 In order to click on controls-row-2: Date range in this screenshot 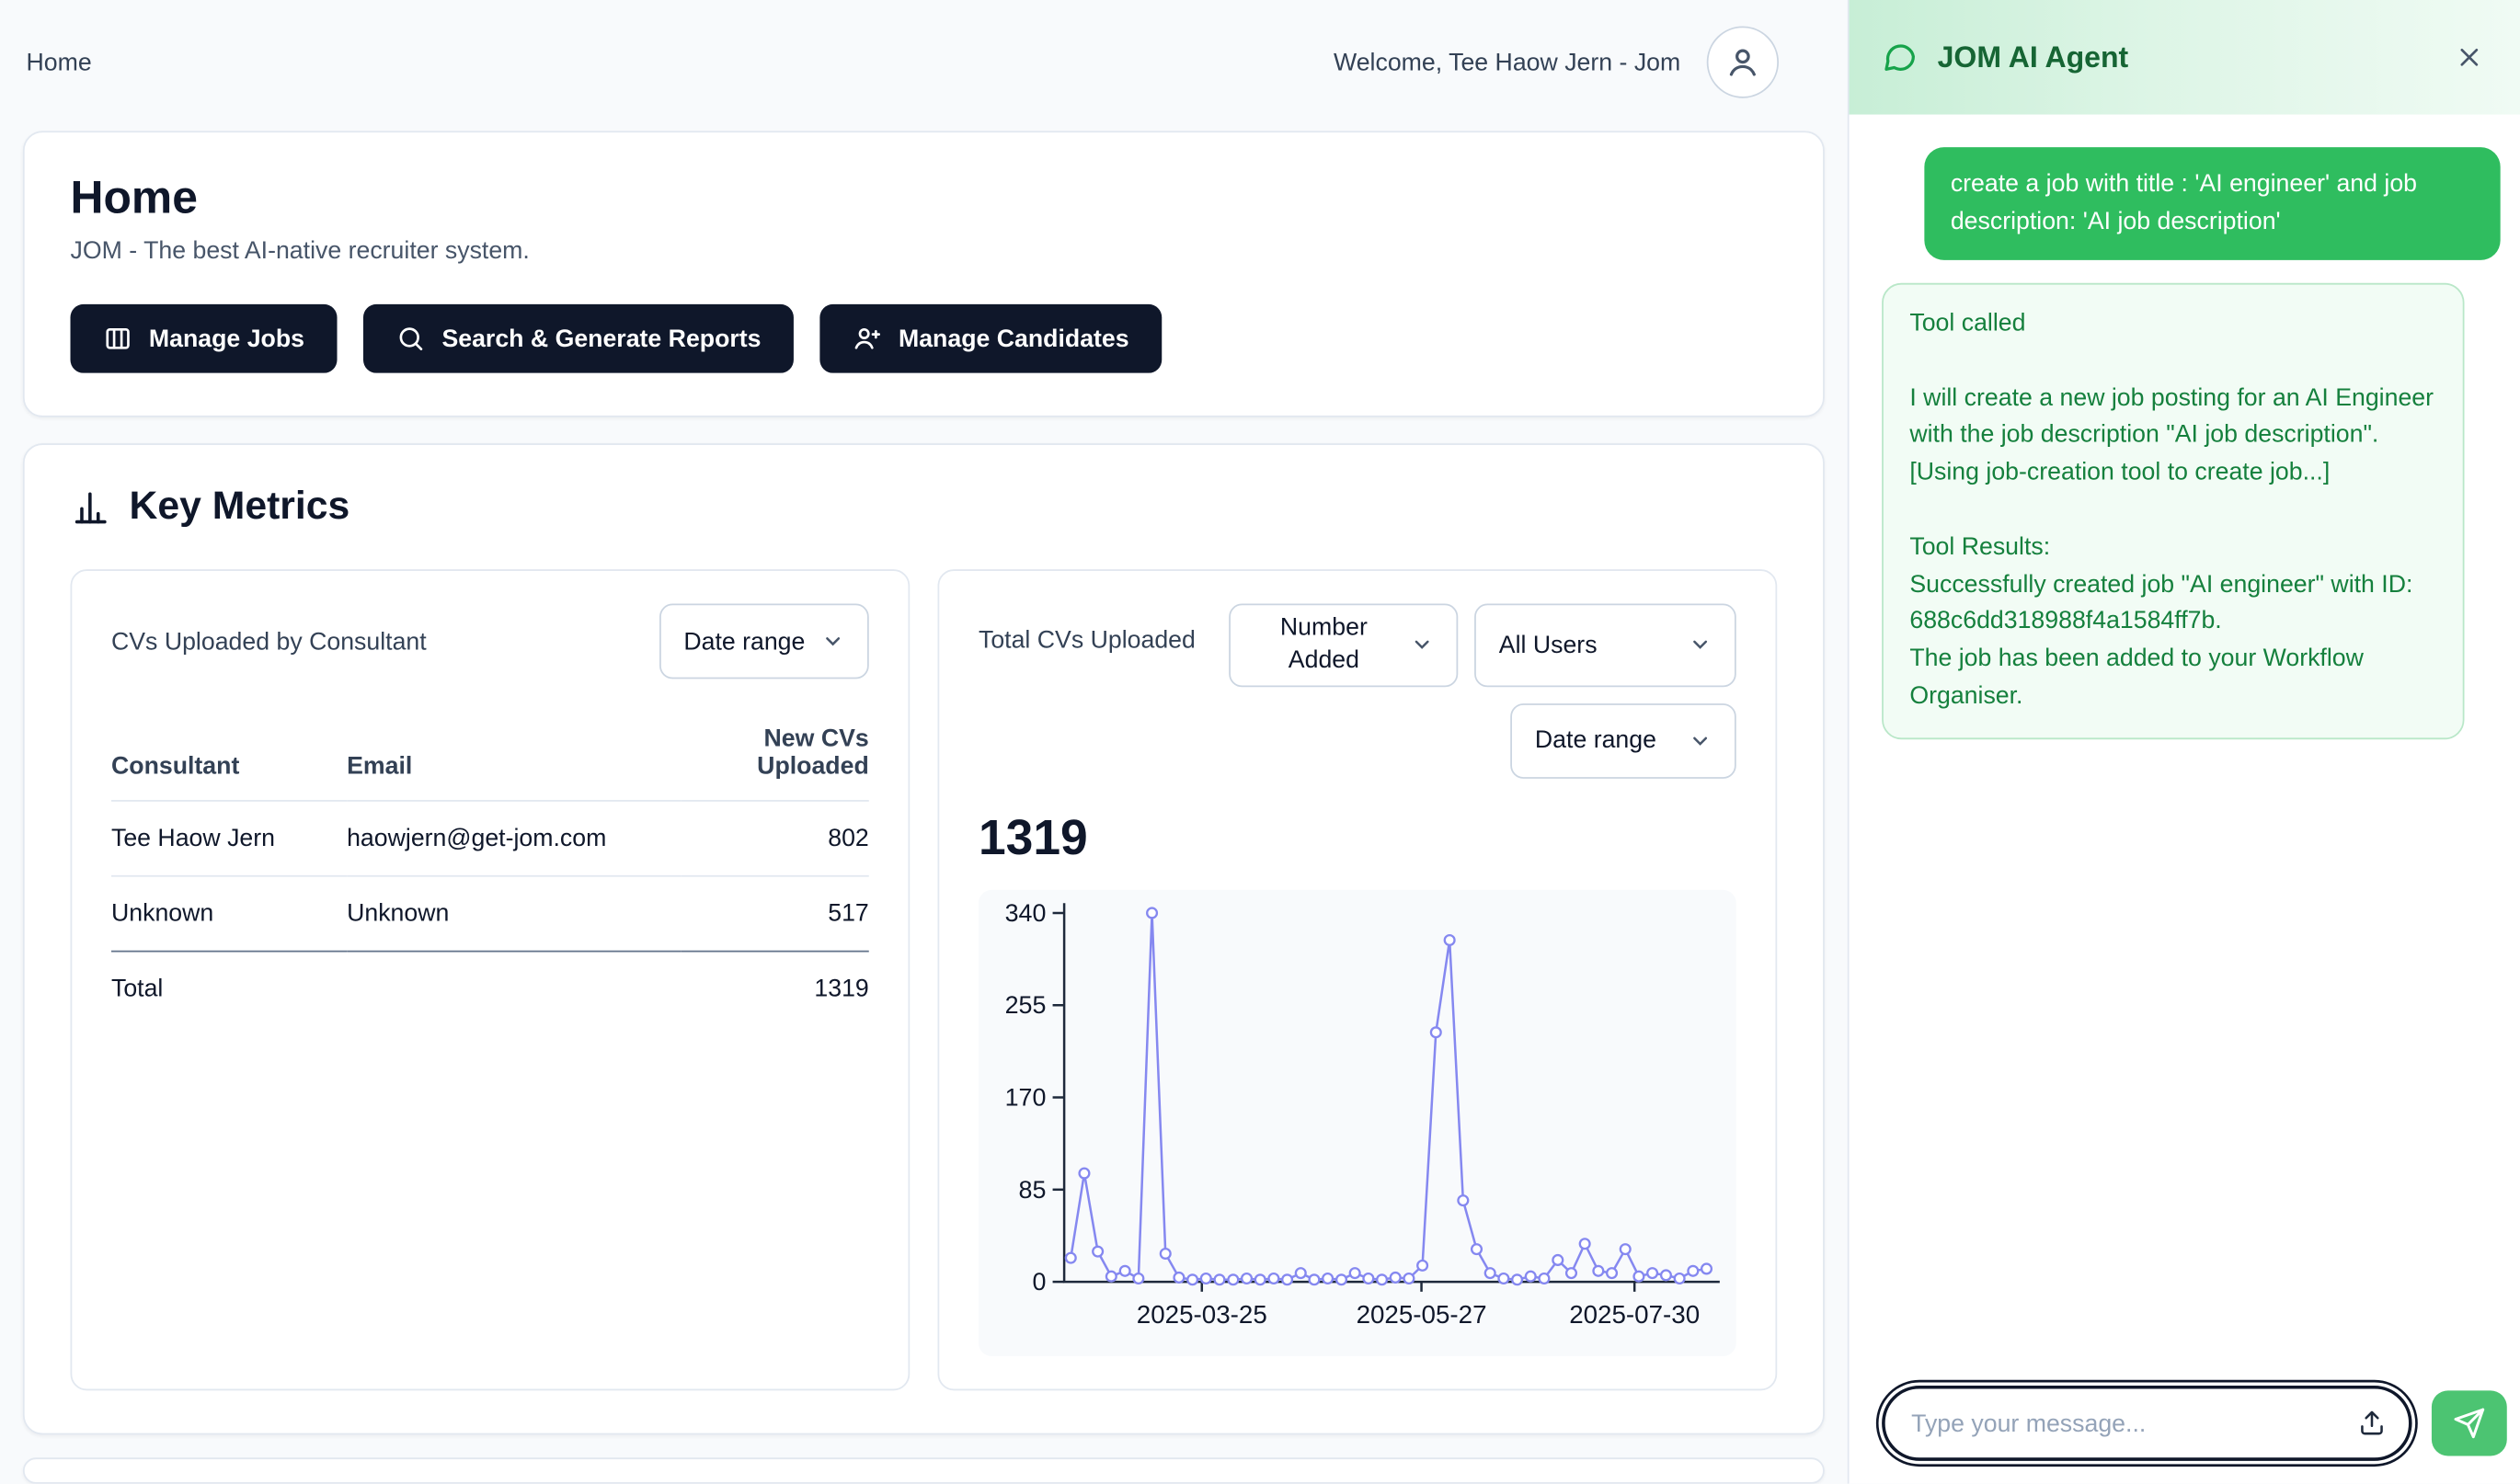, I will do `click(1623, 740)`.